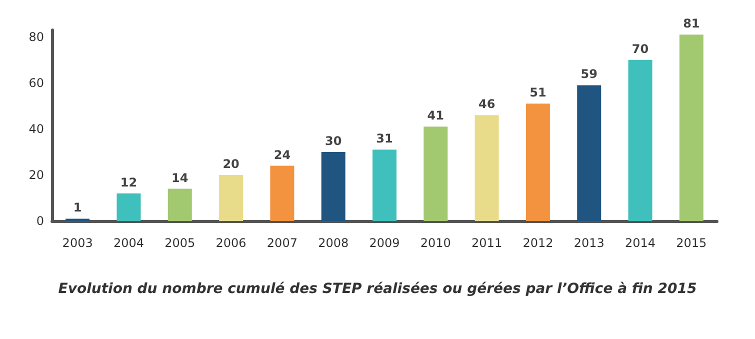  What do you see at coordinates (77, 207) in the screenshot?
I see `data-label: 1` at bounding box center [77, 207].